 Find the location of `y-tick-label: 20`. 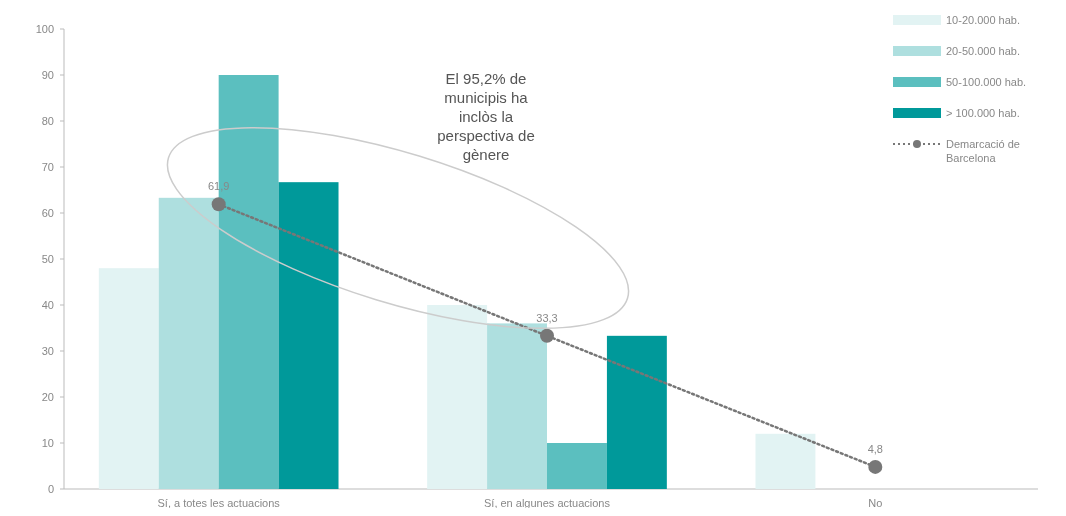

y-tick-label: 20 is located at coordinates (47, 397).